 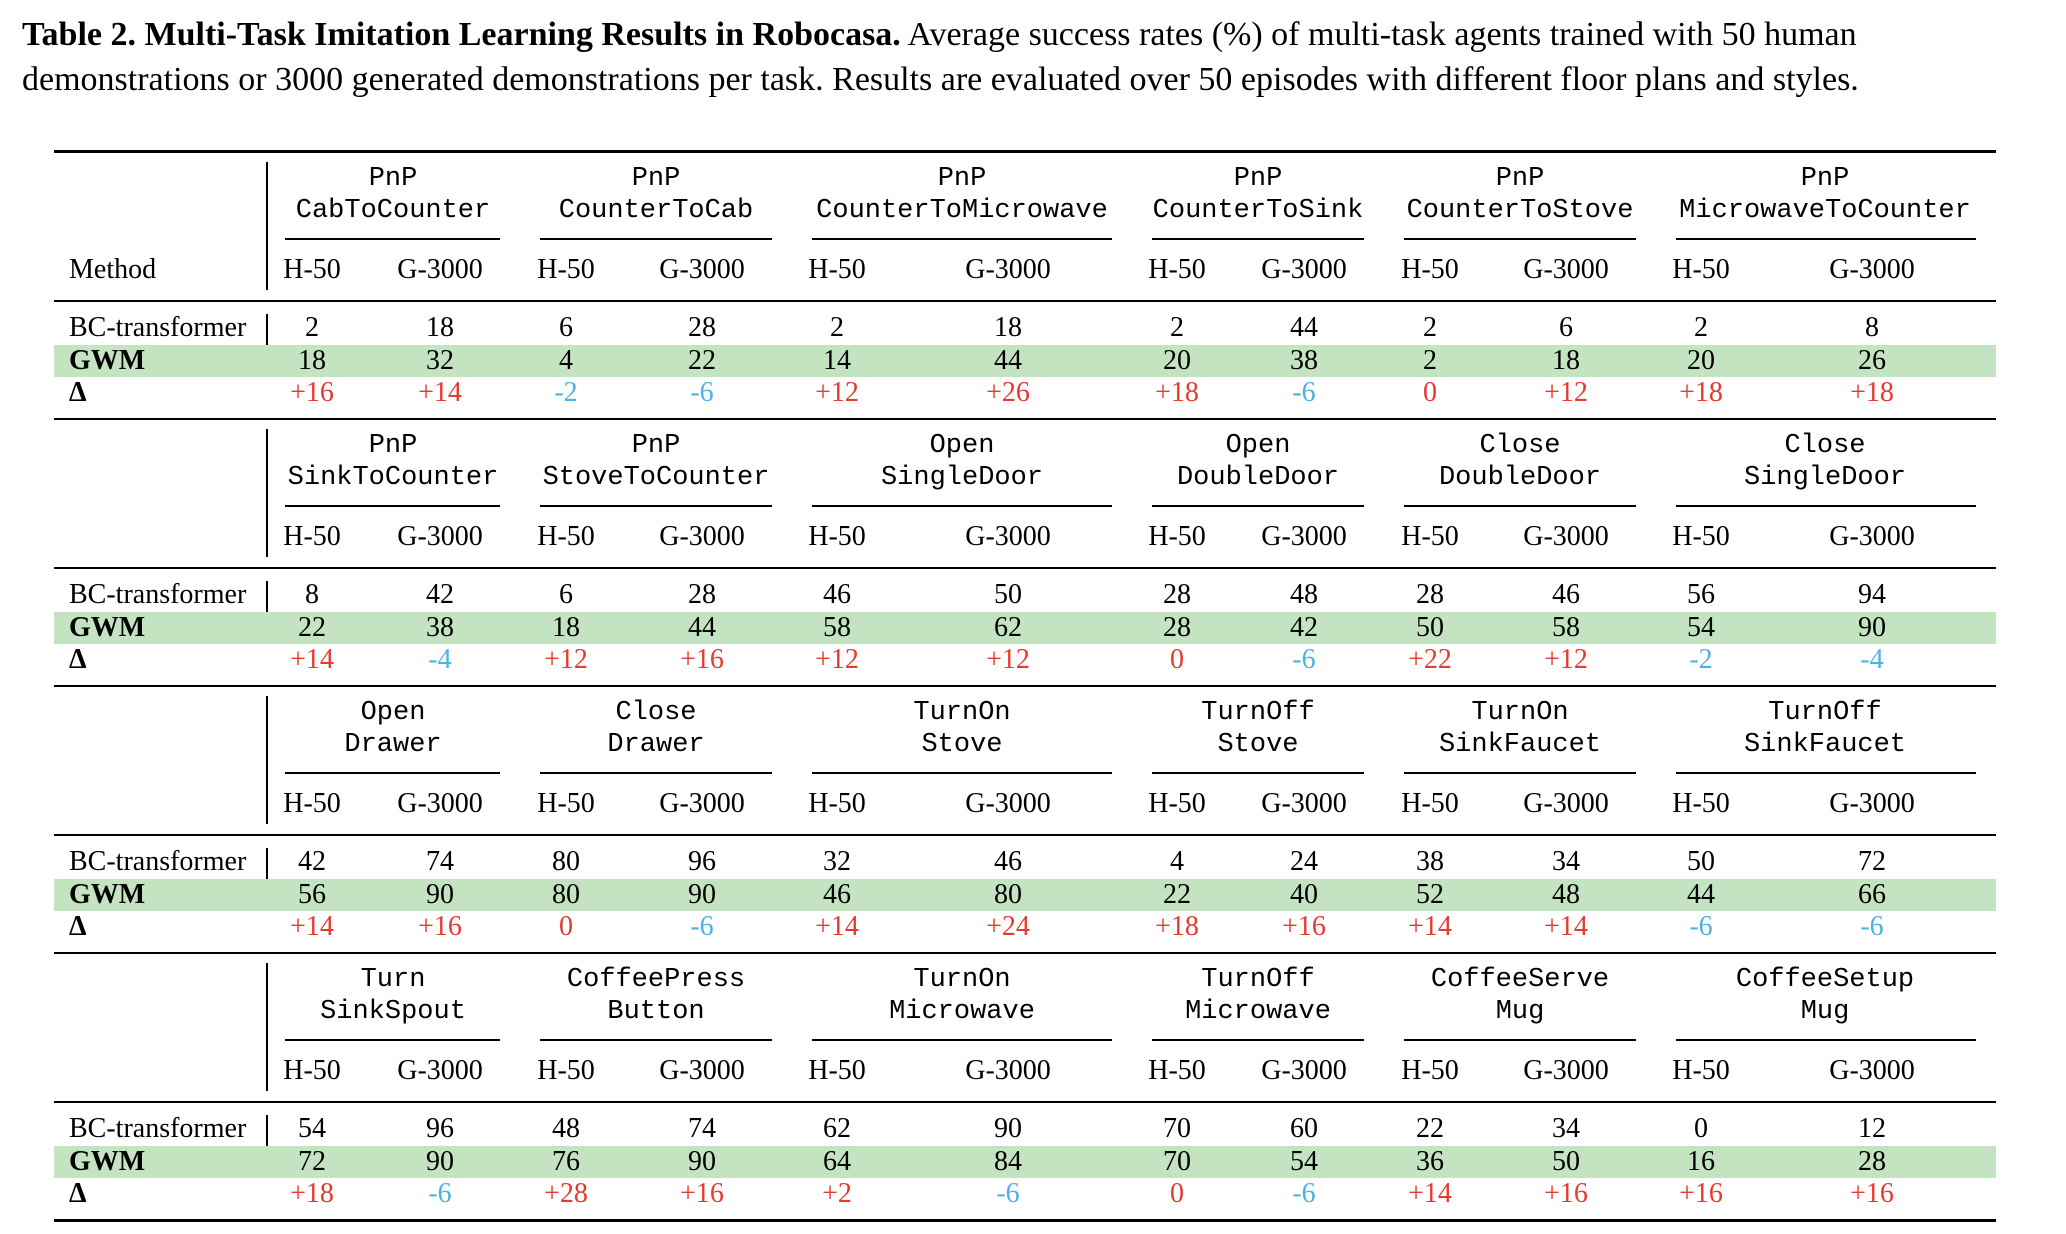 What do you see at coordinates (837, 1128) in the screenshot?
I see `bc-transformer-value: 62` at bounding box center [837, 1128].